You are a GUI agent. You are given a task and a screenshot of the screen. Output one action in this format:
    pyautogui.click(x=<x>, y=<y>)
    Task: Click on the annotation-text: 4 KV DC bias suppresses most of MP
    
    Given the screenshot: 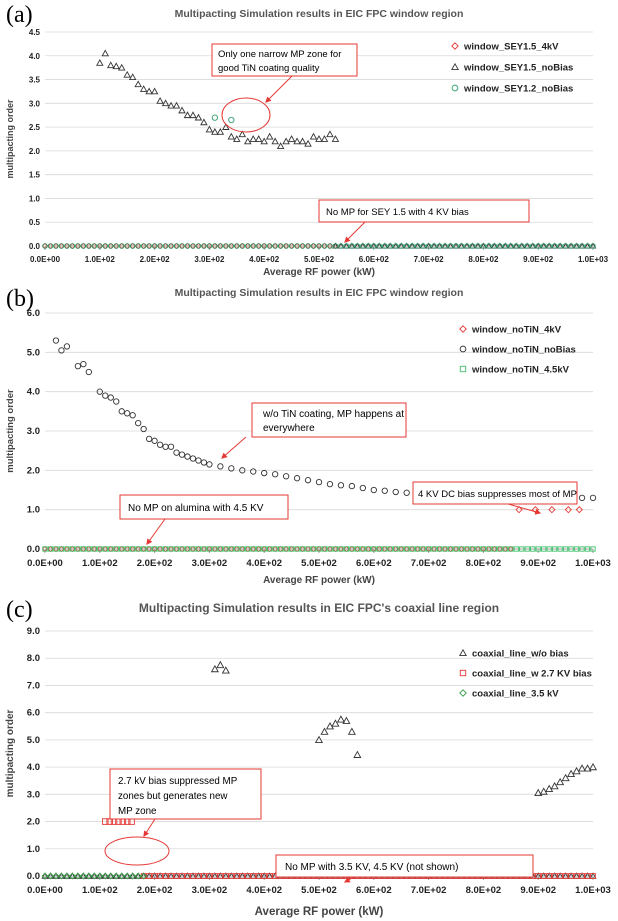 What is the action you would take?
    pyautogui.click(x=497, y=494)
    